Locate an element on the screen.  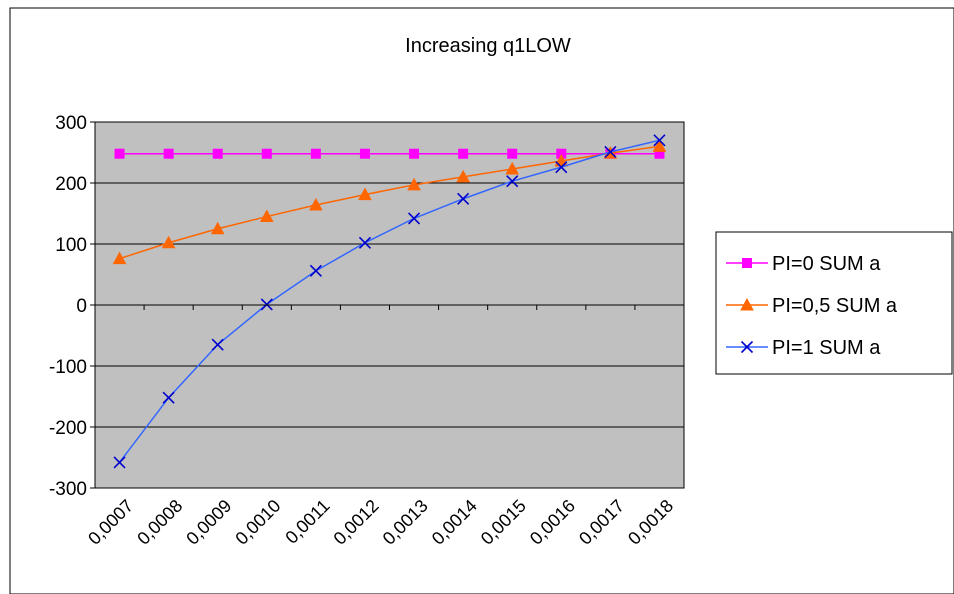
legend-label: PI=1 SUM a is located at coordinates (826, 348).